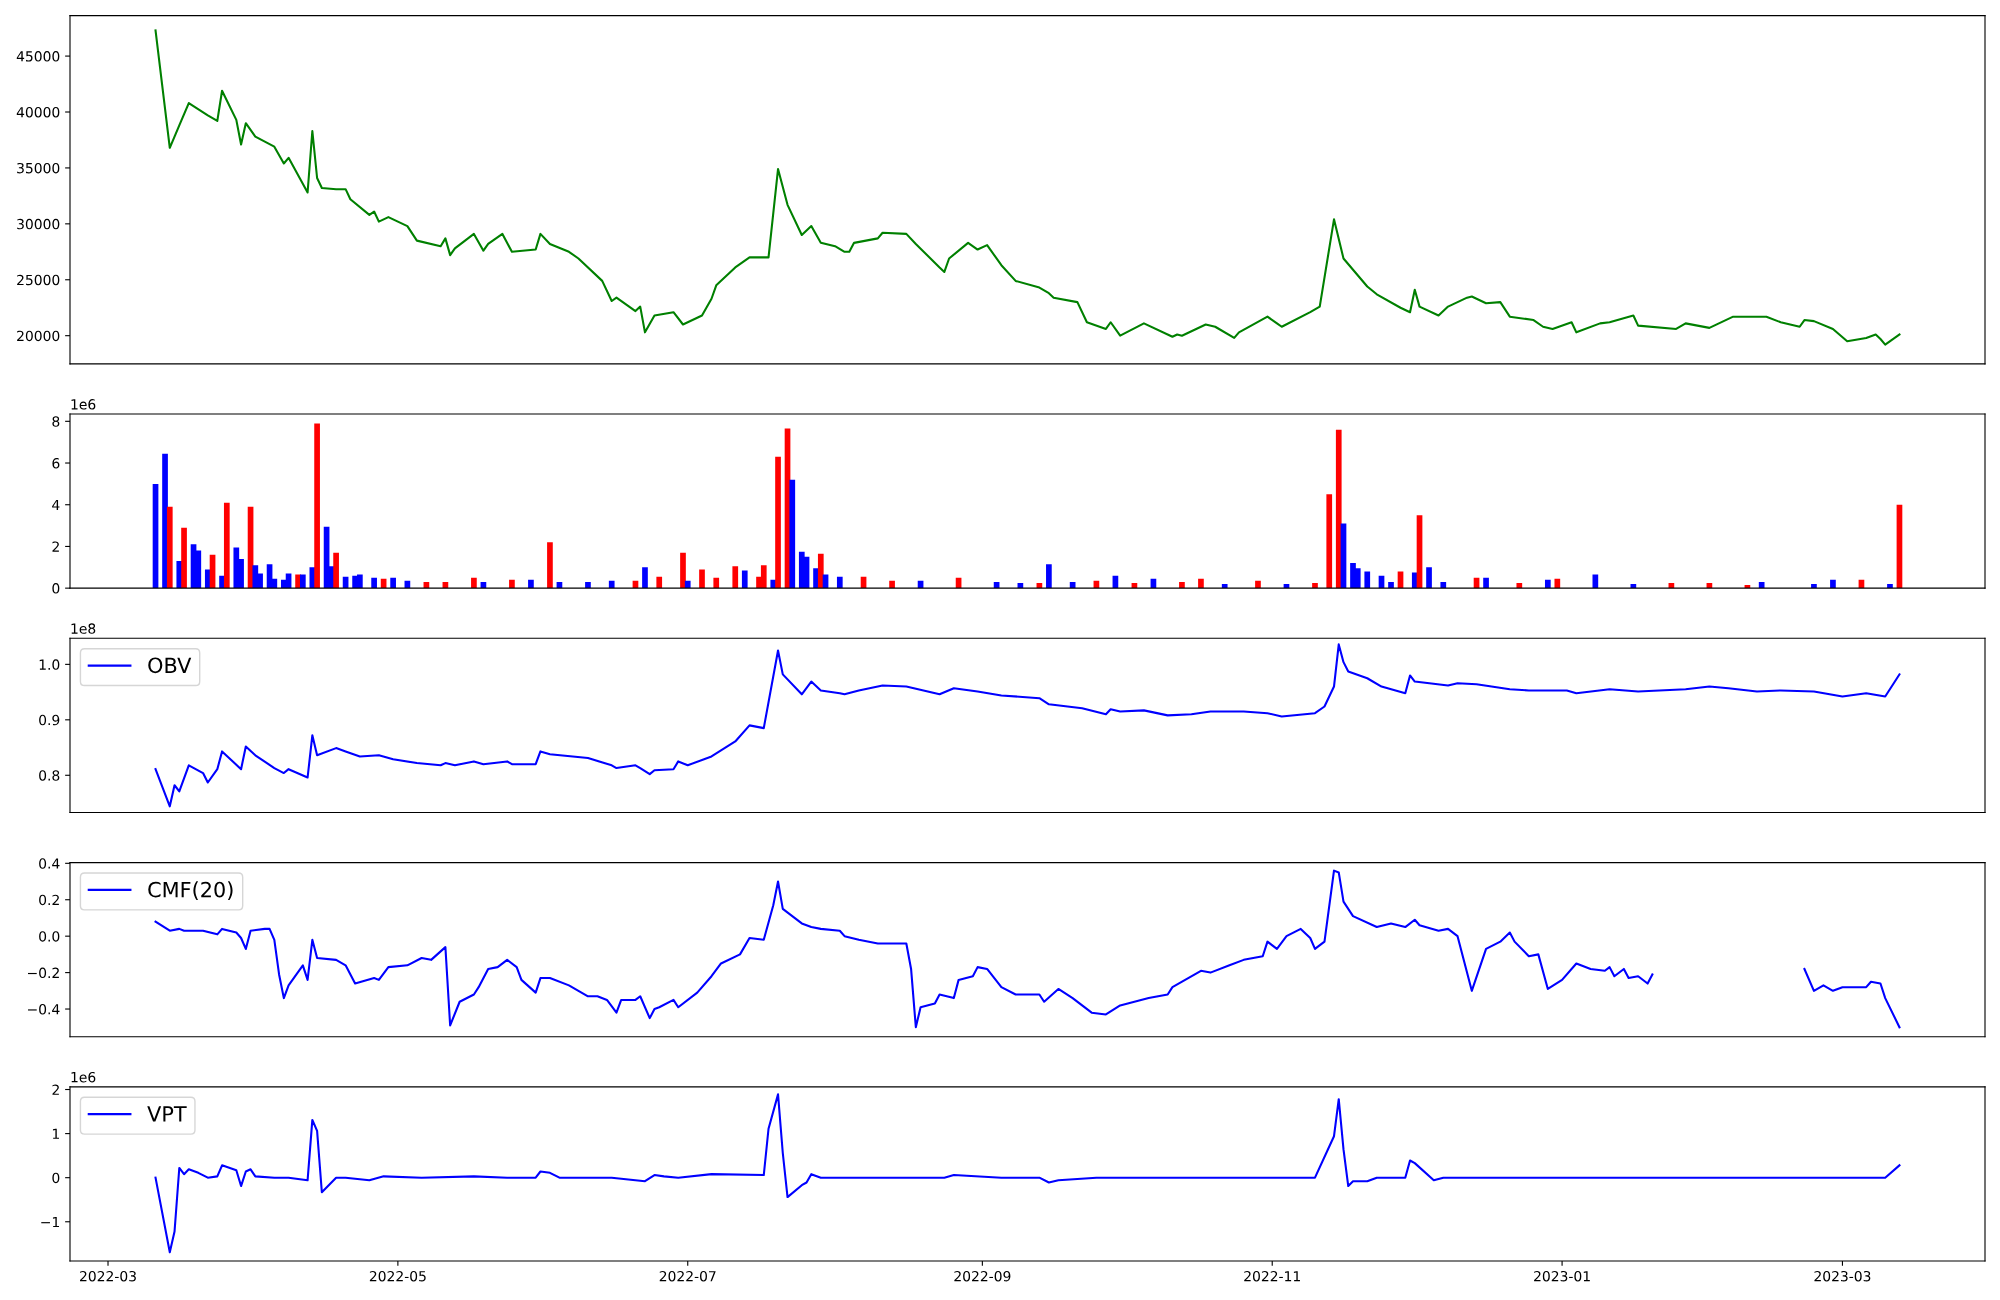 This screenshot has width=2000, height=1300. Describe the element at coordinates (44, 1009) in the screenshot. I see `y-tick-label: −0.4` at that location.